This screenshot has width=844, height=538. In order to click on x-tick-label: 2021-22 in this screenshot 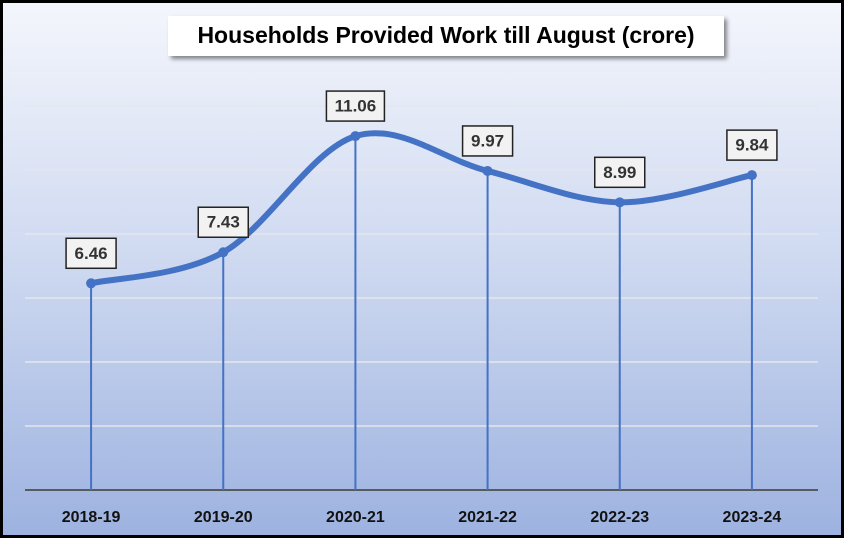, I will do `click(487, 517)`.